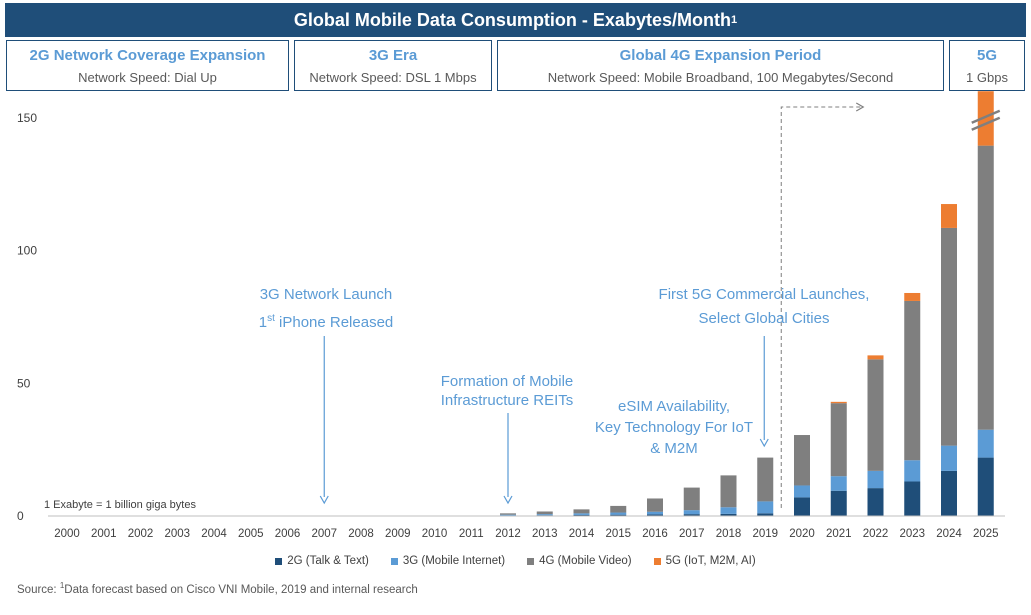 This screenshot has width=1031, height=615. I want to click on legend-label-3g: 3G (Mobile Internet), so click(454, 561).